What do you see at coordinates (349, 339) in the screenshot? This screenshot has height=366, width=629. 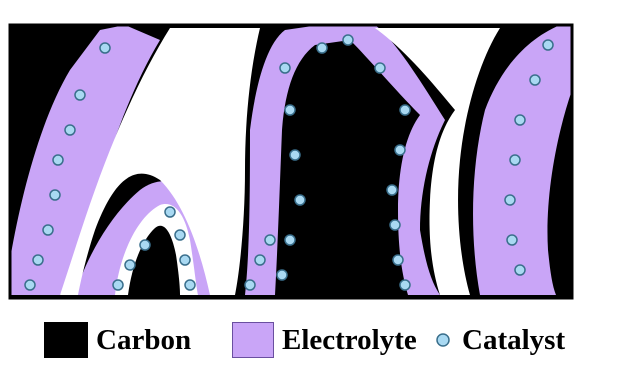 I see `legend-label-electrolyte: Electrolyte` at bounding box center [349, 339].